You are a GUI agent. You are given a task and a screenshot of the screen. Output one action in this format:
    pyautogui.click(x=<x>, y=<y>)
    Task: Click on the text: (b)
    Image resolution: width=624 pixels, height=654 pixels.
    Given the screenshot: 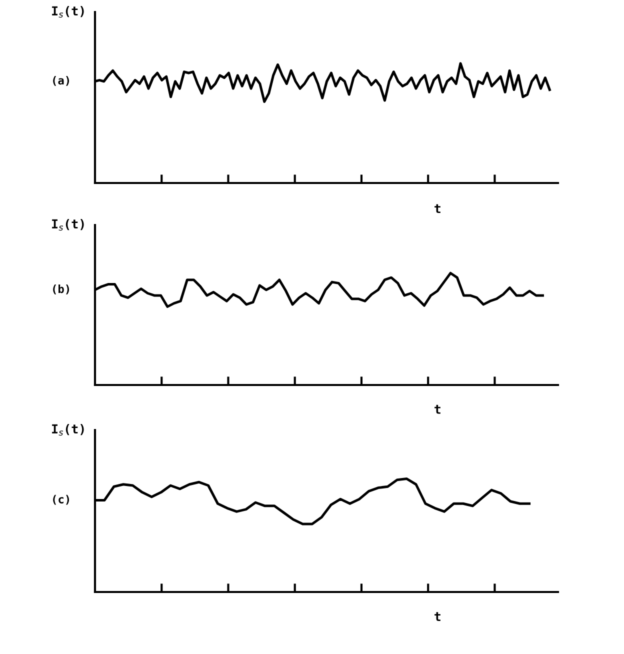 What is the action you would take?
    pyautogui.click(x=61, y=289)
    